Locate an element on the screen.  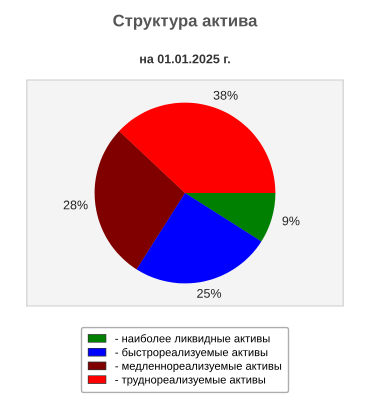
chart-title: Структура актива is located at coordinates (185, 22).